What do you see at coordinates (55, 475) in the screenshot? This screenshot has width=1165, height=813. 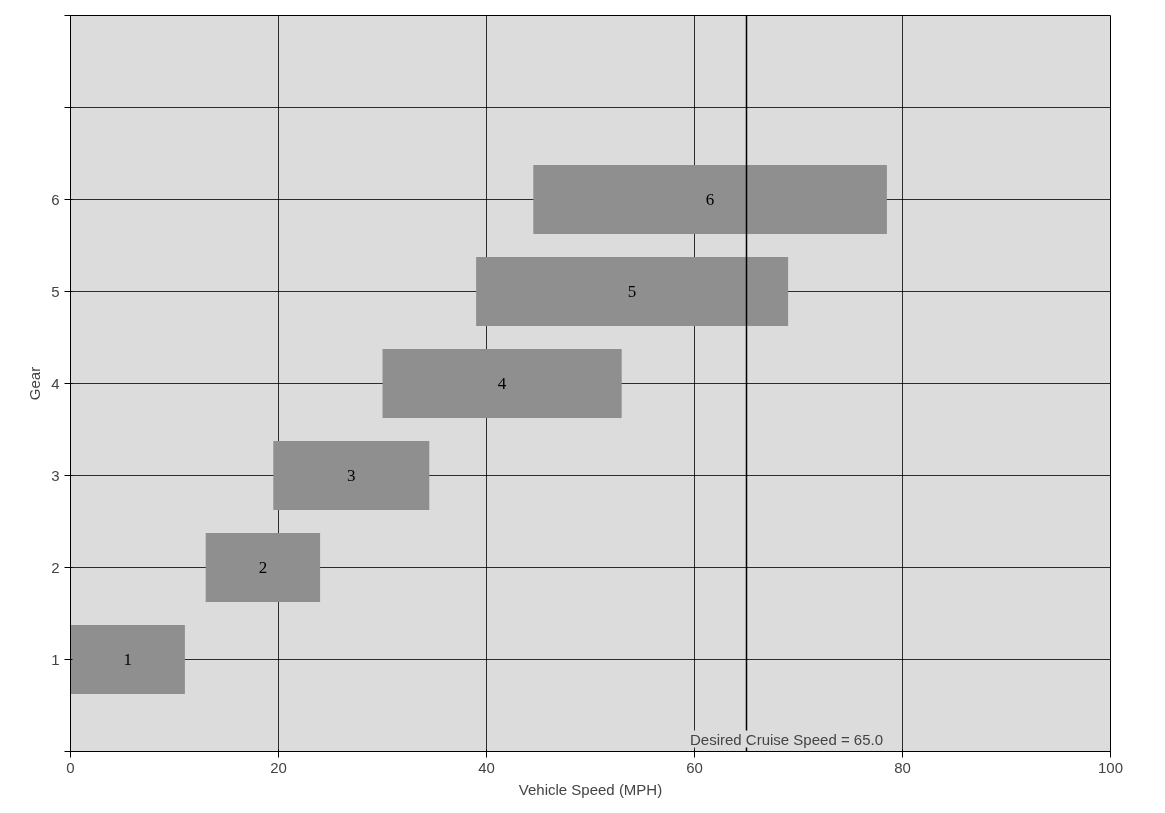 I see `y-tick-label: 3` at bounding box center [55, 475].